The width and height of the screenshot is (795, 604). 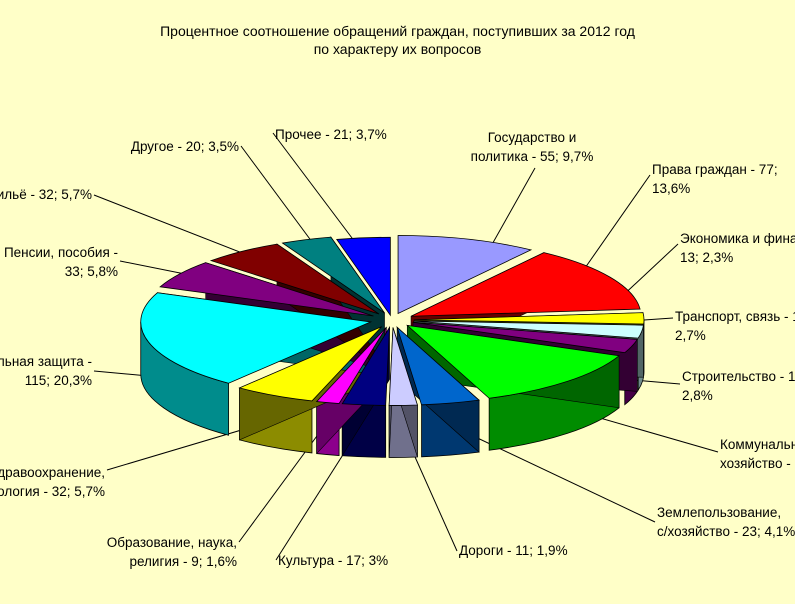 I want to click on slice-label-drugoe: Другое - 20; 3,5%, so click(x=185, y=146).